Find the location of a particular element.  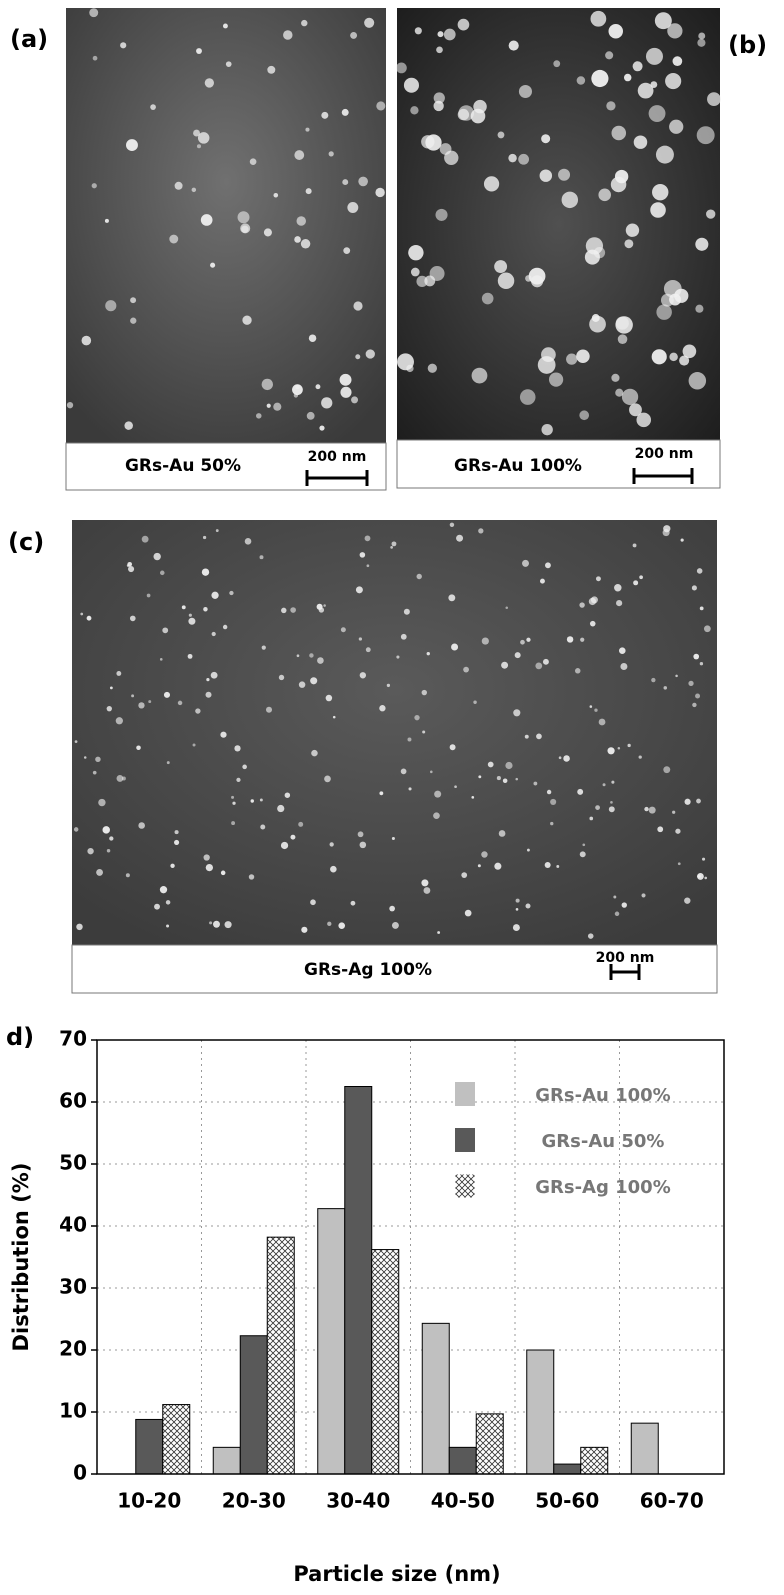

scale-bar is located at coordinates (663, 476).